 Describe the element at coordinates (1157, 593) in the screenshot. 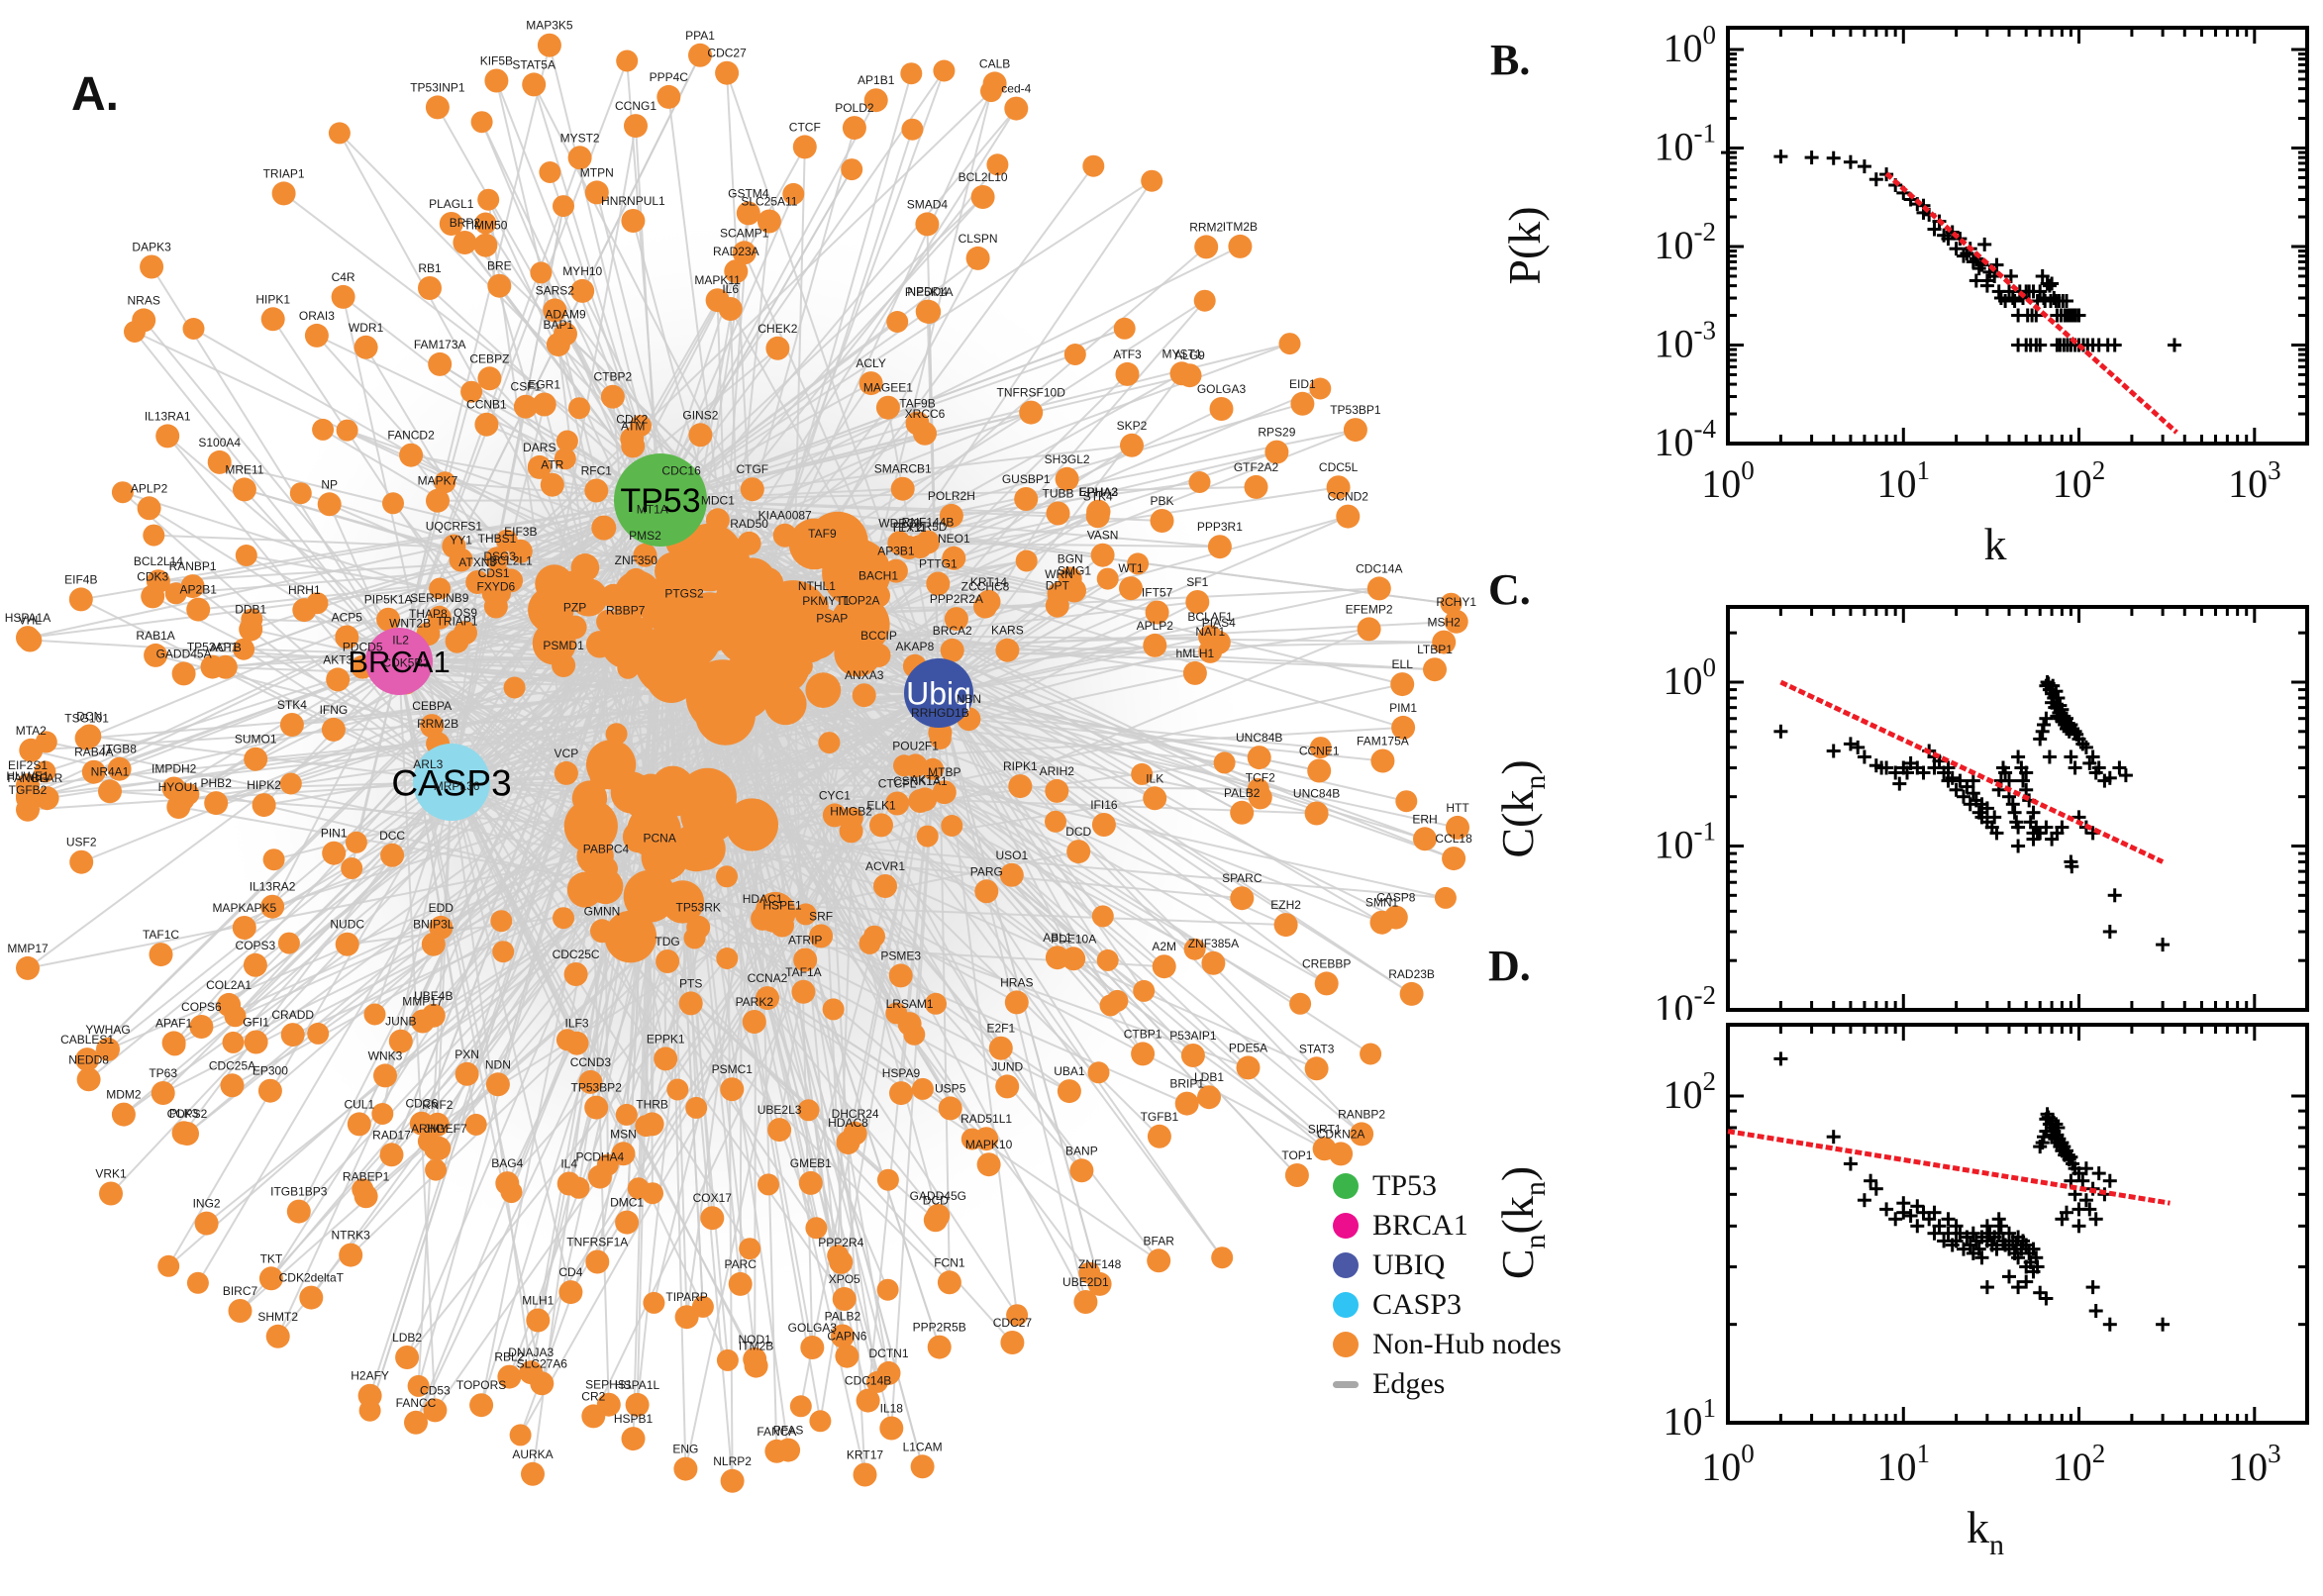

I see `gene-node-label: IFT57` at that location.